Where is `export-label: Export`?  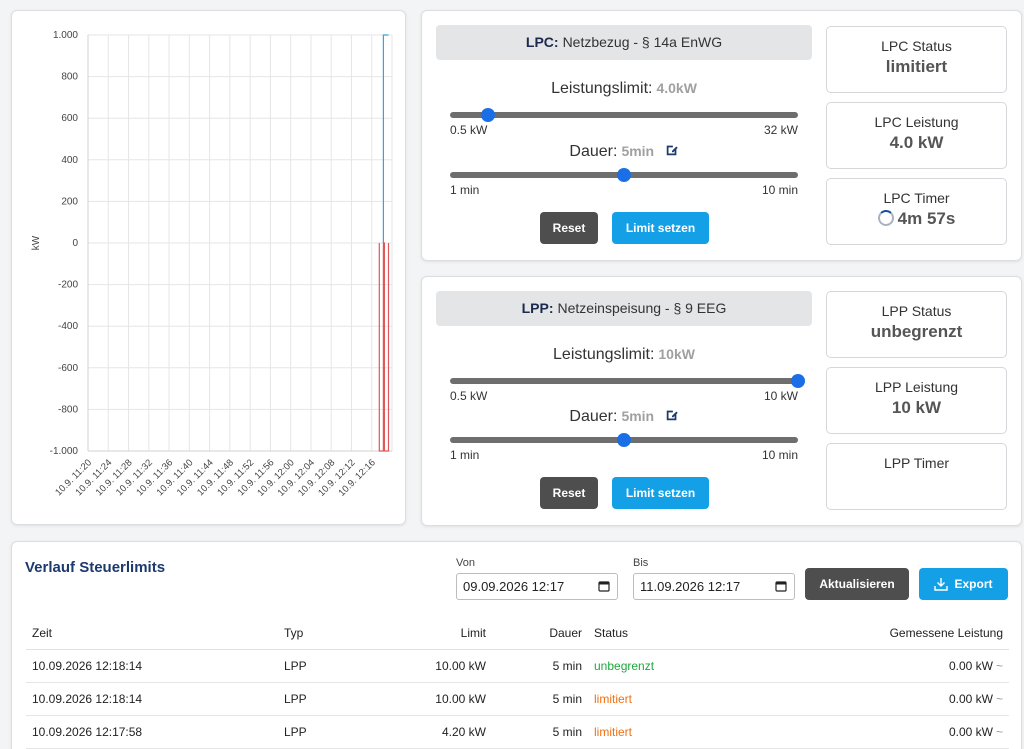
export-label: Export is located at coordinates (973, 584).